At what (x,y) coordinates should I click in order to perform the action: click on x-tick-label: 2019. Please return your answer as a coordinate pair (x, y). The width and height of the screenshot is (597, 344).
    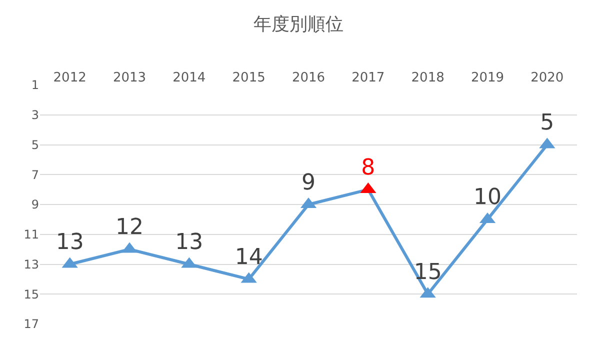
    Looking at the image, I should click on (487, 78).